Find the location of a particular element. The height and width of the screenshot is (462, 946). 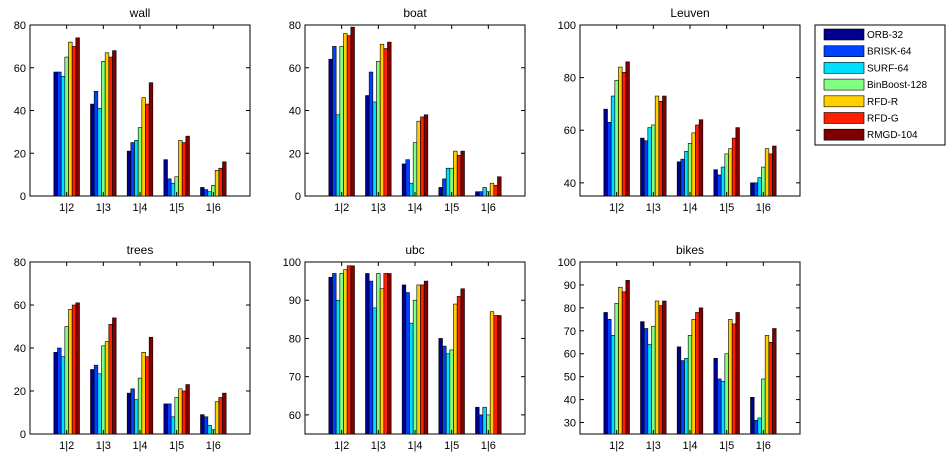

y-tick-label: 80 is located at coordinates (295, 26).